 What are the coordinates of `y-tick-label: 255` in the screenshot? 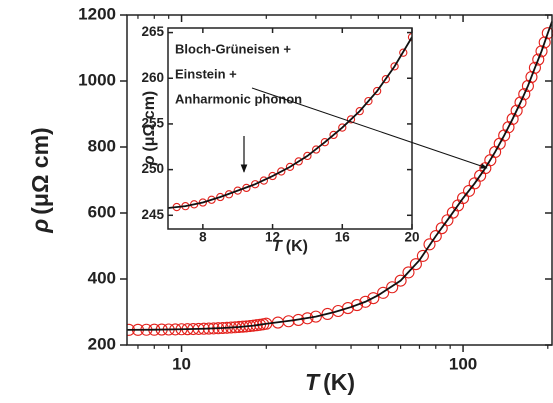 It's located at (152, 122).